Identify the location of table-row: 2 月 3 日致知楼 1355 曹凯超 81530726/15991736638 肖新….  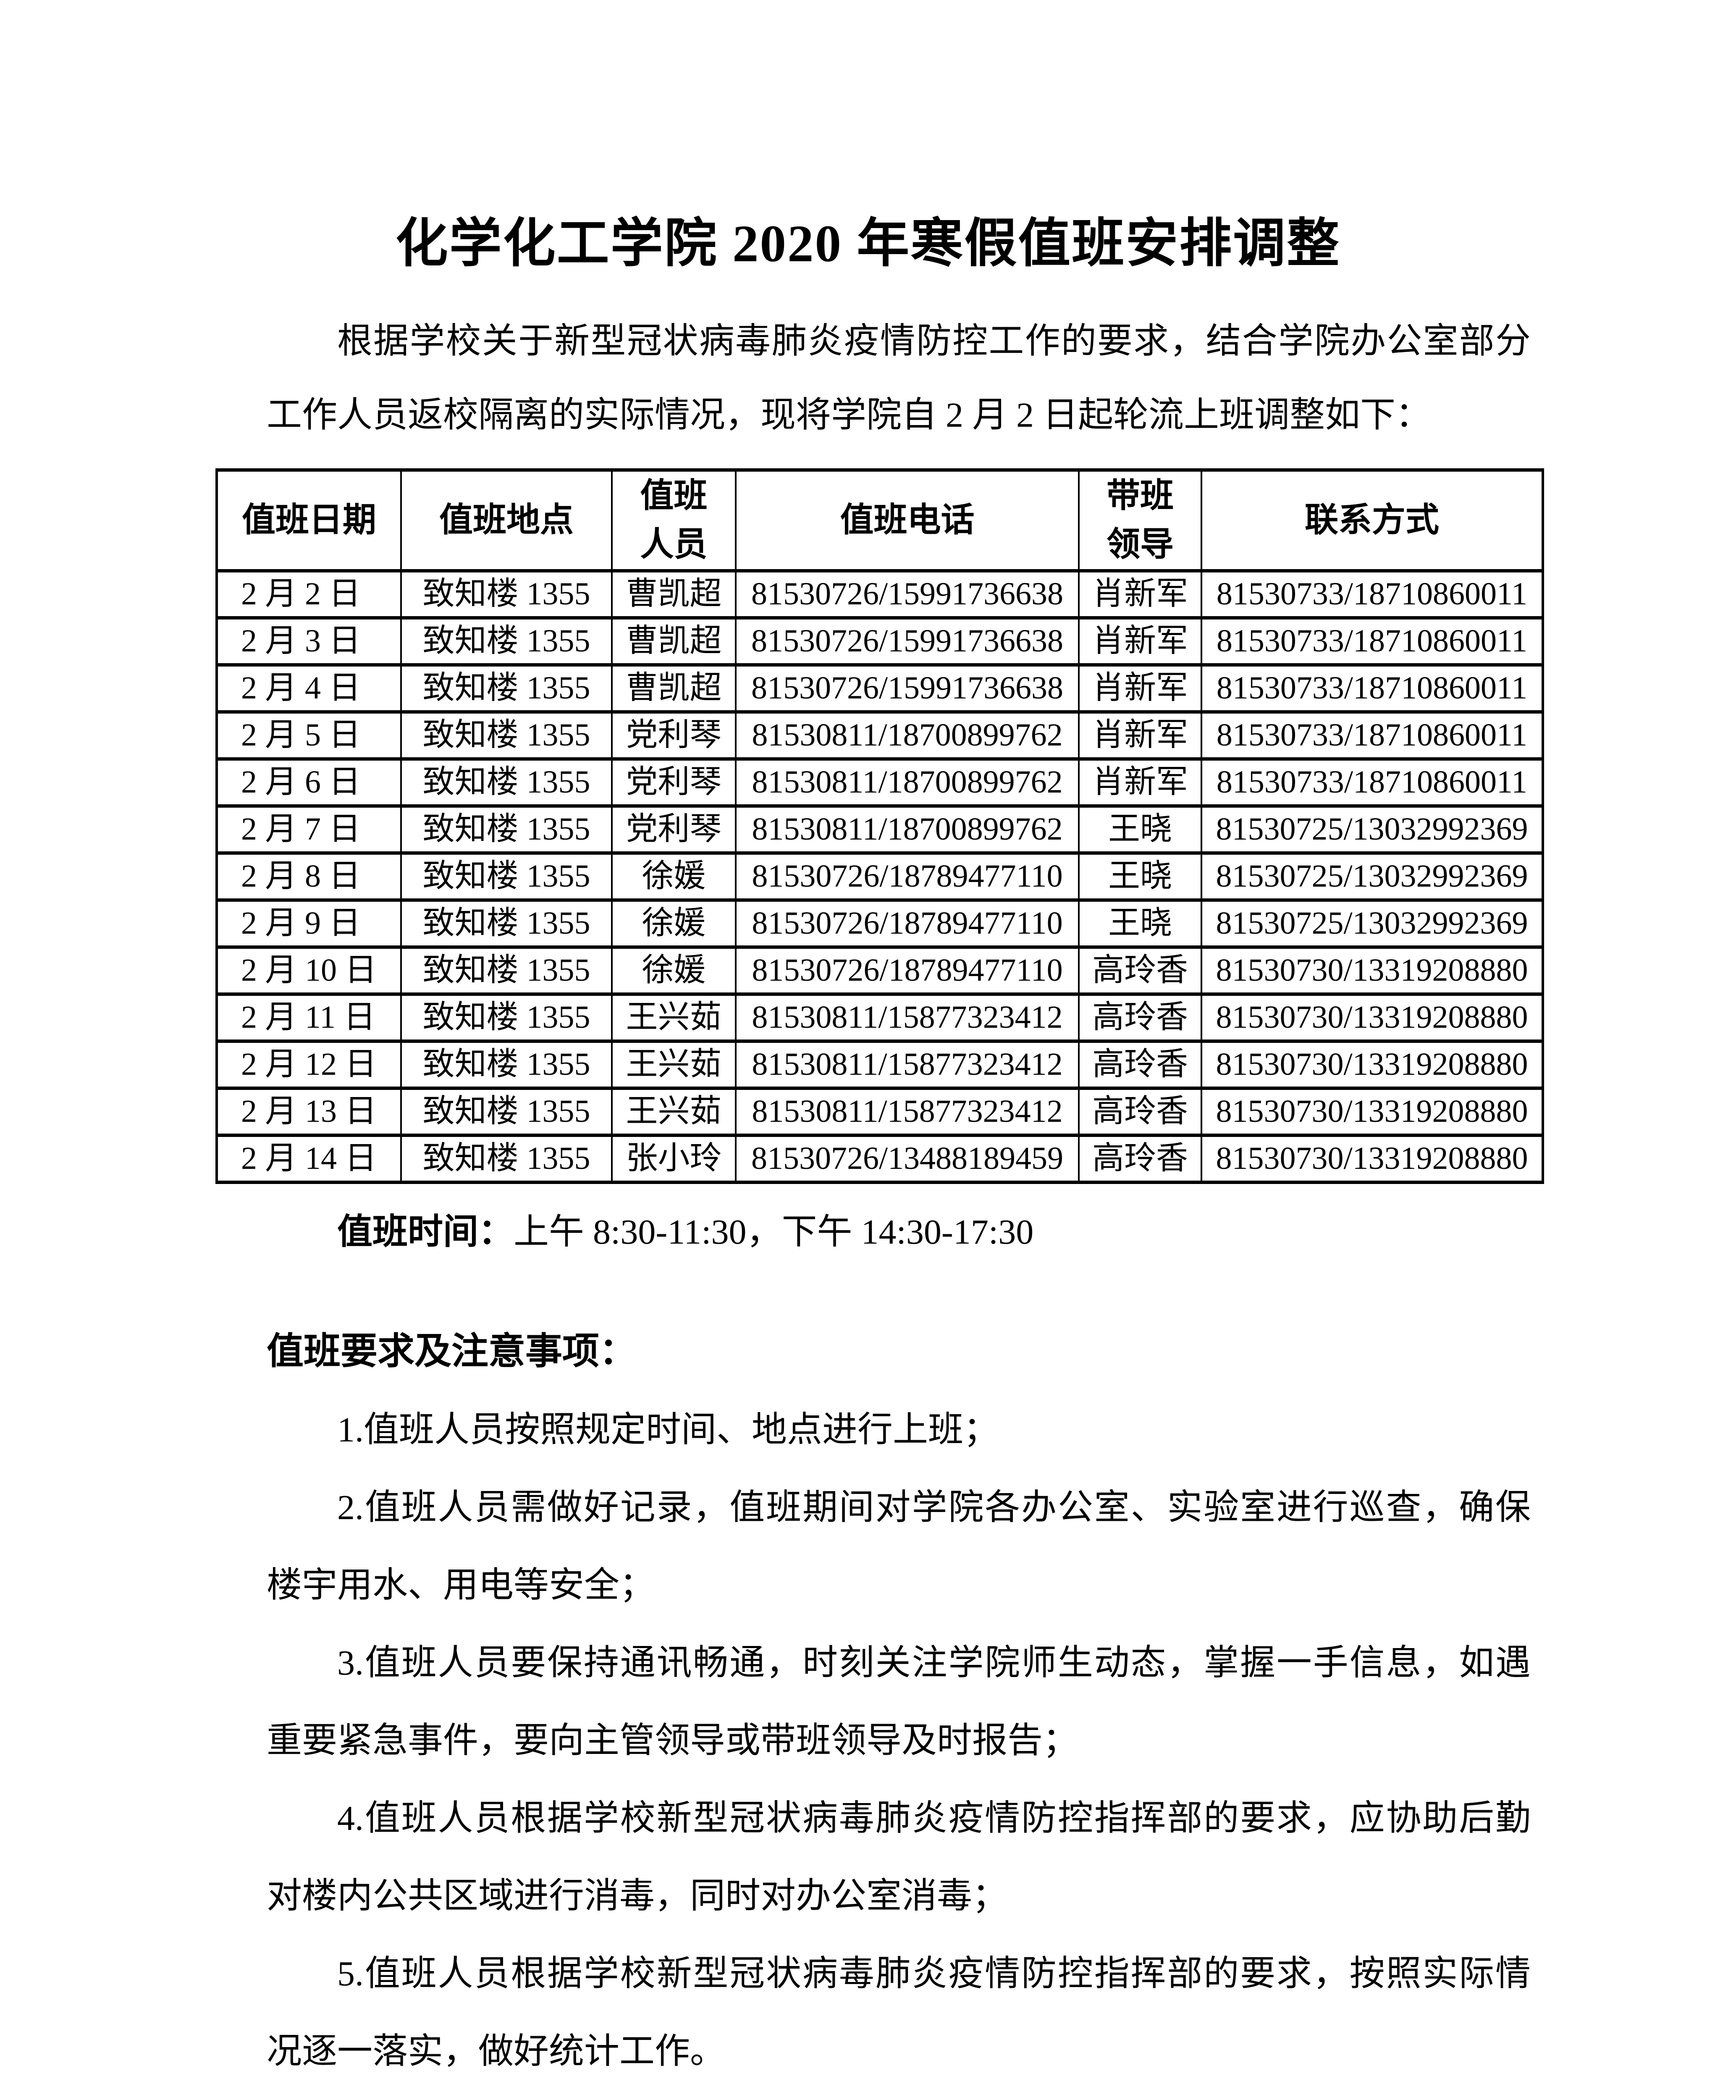
(880, 641).